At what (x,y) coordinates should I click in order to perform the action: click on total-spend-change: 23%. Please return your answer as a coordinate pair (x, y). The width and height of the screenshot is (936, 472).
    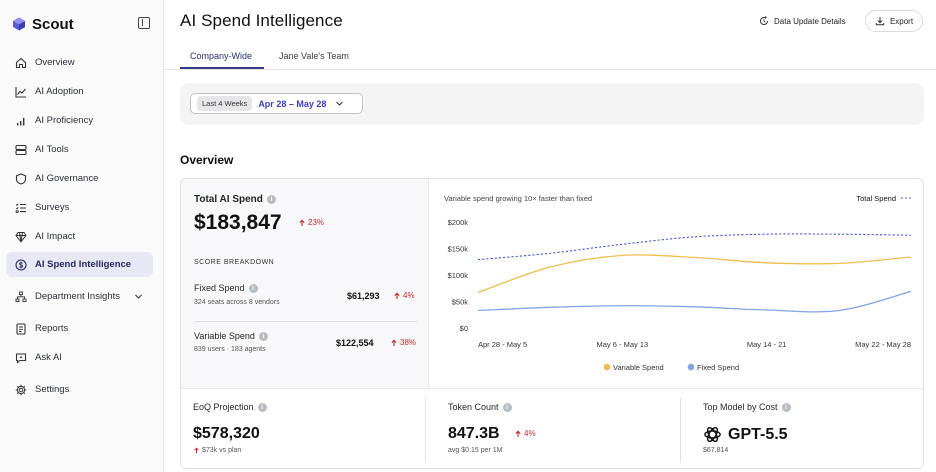
    Looking at the image, I should click on (311, 222).